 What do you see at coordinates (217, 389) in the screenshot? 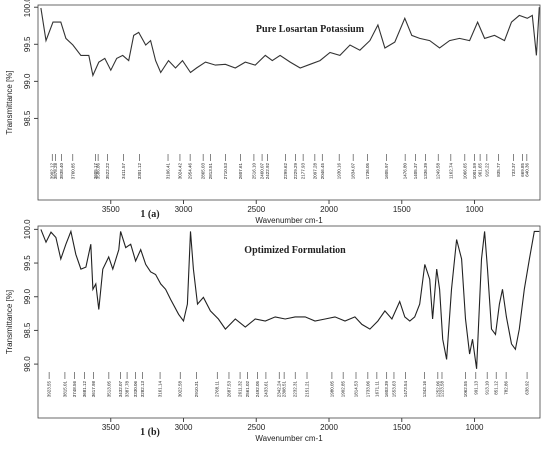
I see `peak-label: 2768.11` at bounding box center [217, 389].